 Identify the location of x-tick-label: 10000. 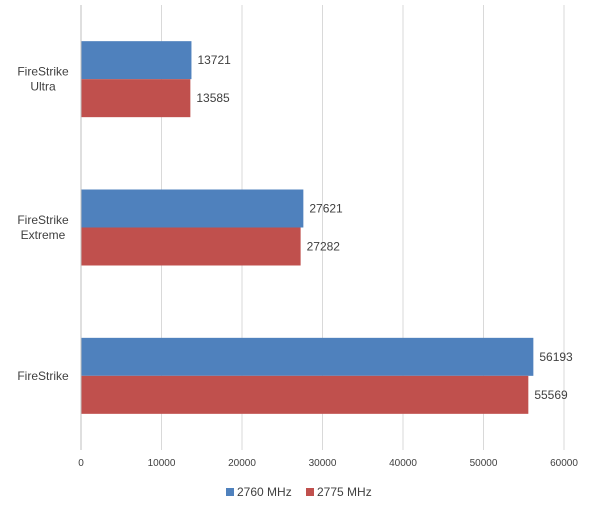
(162, 463).